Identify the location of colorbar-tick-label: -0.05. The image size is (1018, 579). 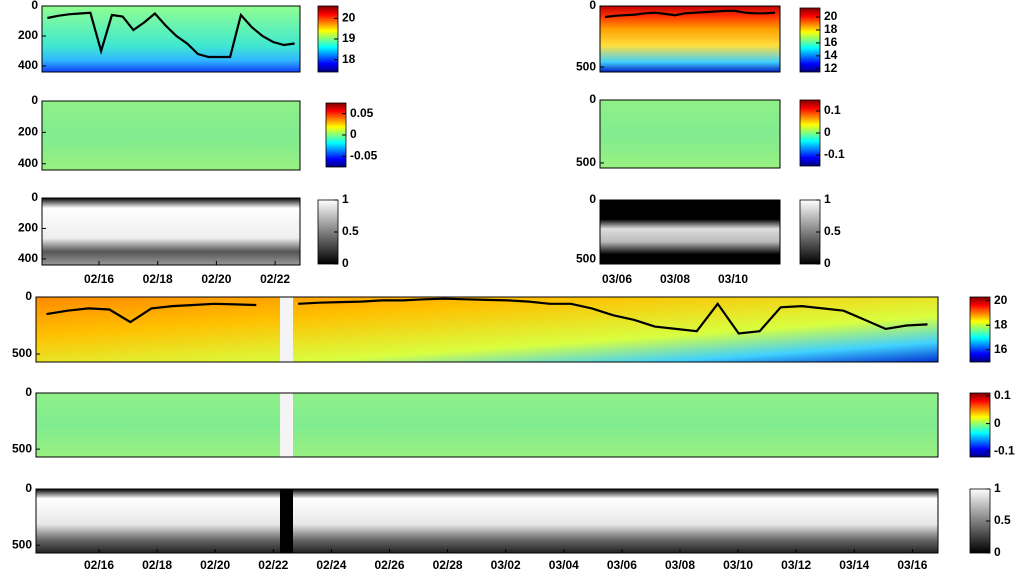
(364, 156).